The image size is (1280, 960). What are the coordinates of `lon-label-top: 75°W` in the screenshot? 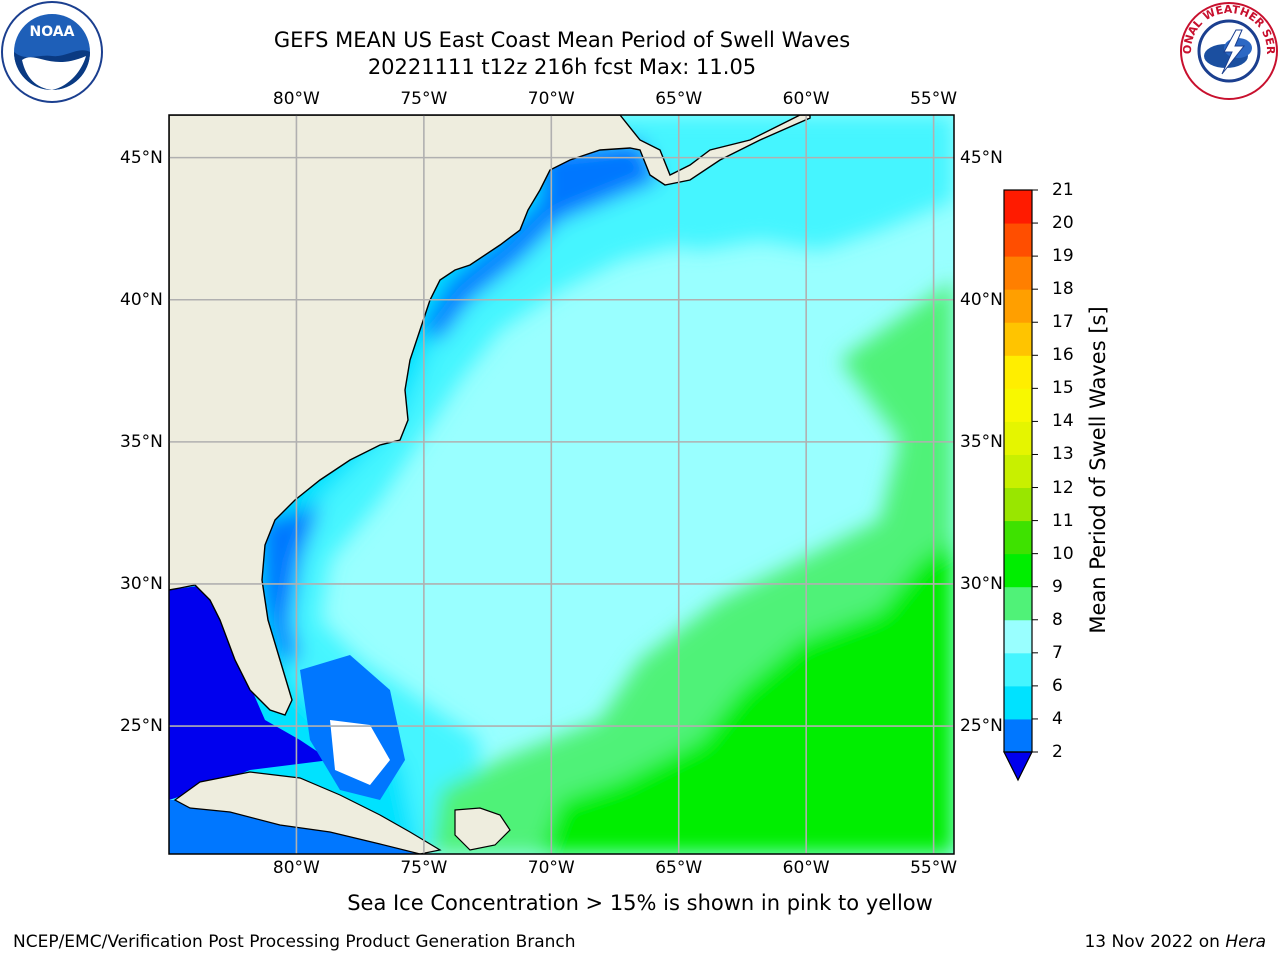 It's located at (424, 99).